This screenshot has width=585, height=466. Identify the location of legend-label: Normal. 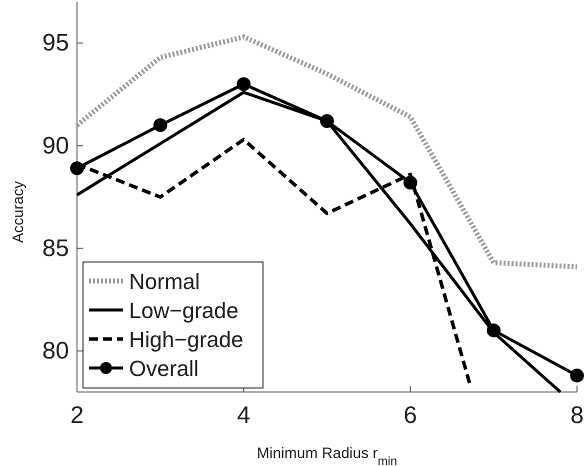
(164, 281).